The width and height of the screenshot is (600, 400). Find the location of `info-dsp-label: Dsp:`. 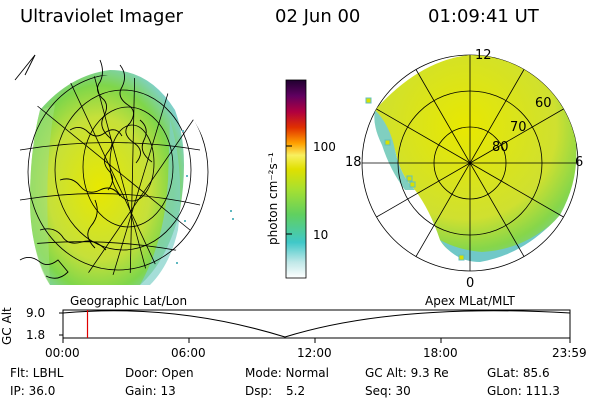

info-dsp-label: Dsp: is located at coordinates (259, 391).